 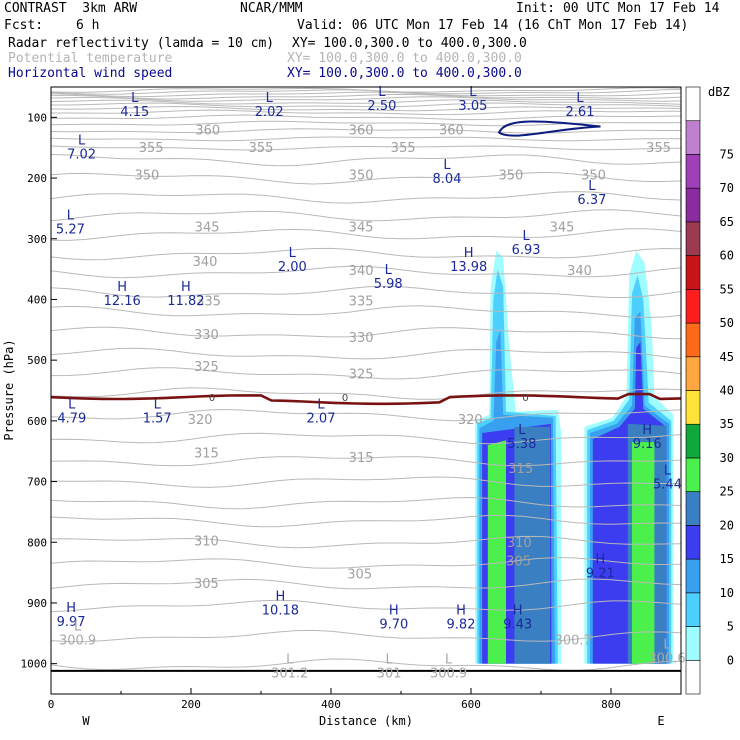 I want to click on model-name: CONTRAST 3km ARW, so click(x=71, y=8).